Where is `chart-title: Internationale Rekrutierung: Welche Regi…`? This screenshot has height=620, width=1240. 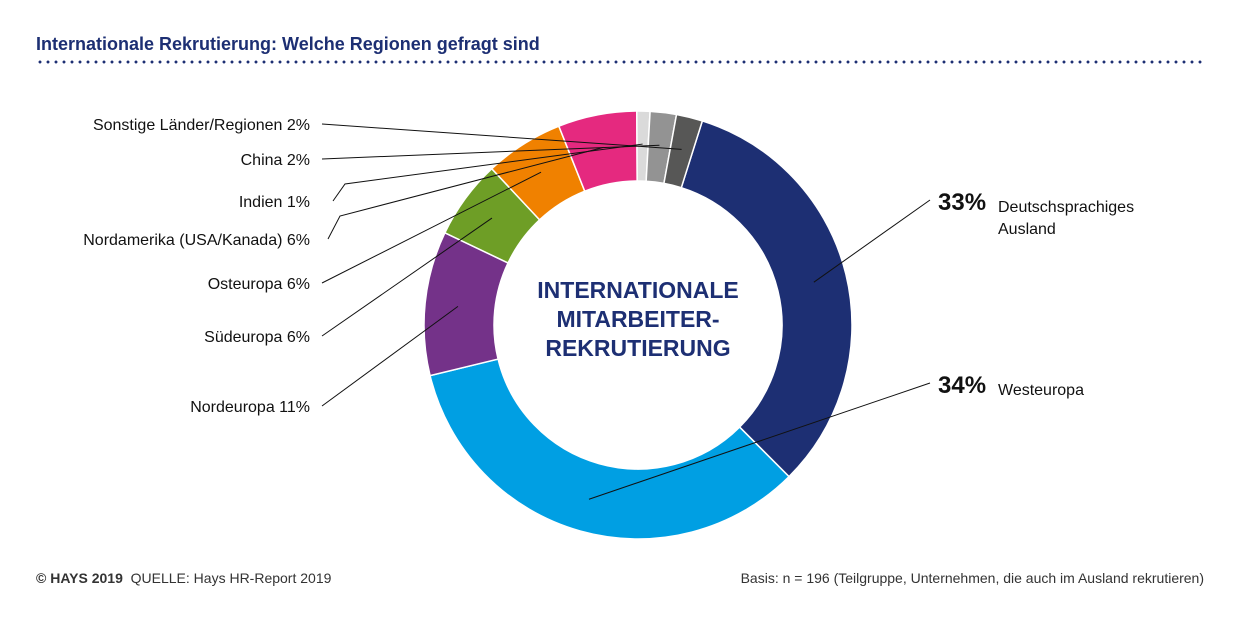 chart-title: Internationale Rekrutierung: Welche Regi… is located at coordinates (288, 44).